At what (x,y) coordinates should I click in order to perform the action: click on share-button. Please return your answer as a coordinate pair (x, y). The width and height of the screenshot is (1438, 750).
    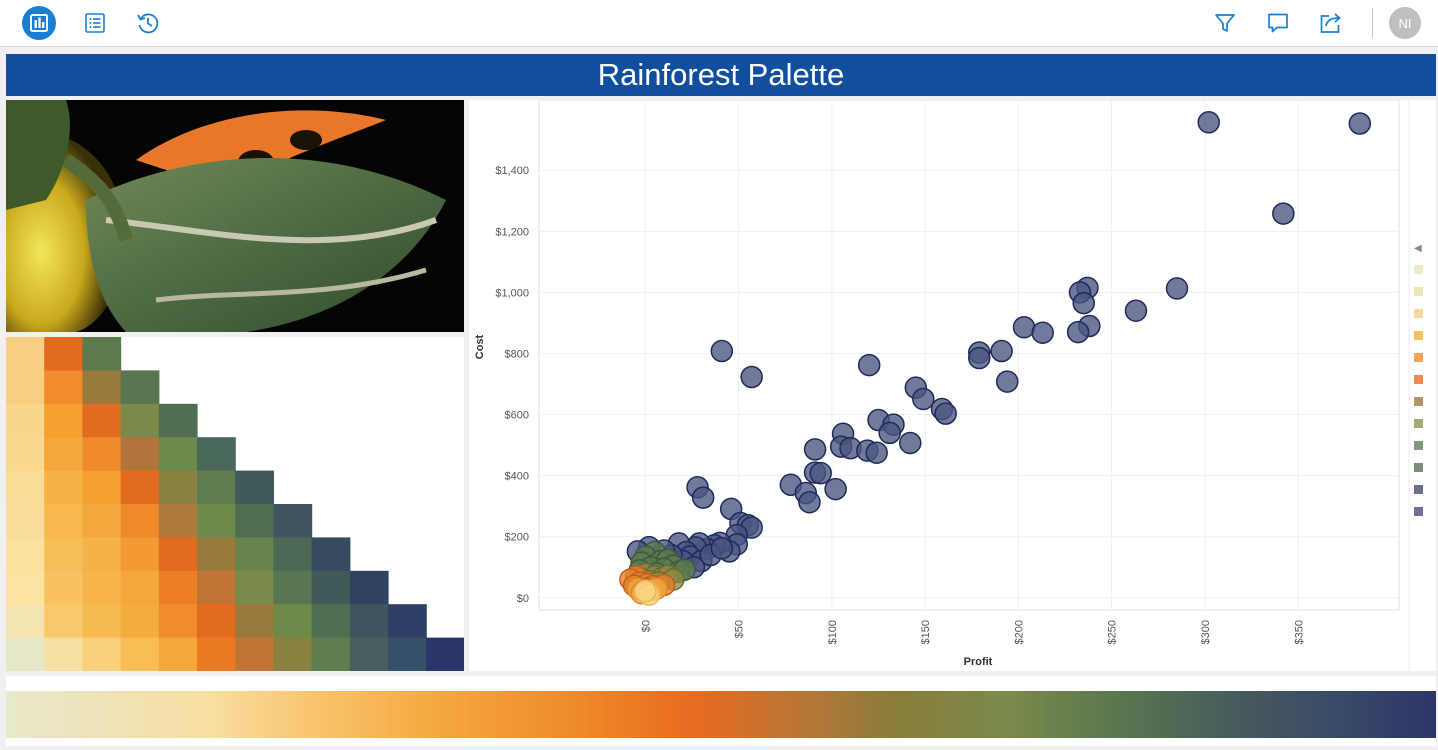
    Looking at the image, I should click on (1331, 23).